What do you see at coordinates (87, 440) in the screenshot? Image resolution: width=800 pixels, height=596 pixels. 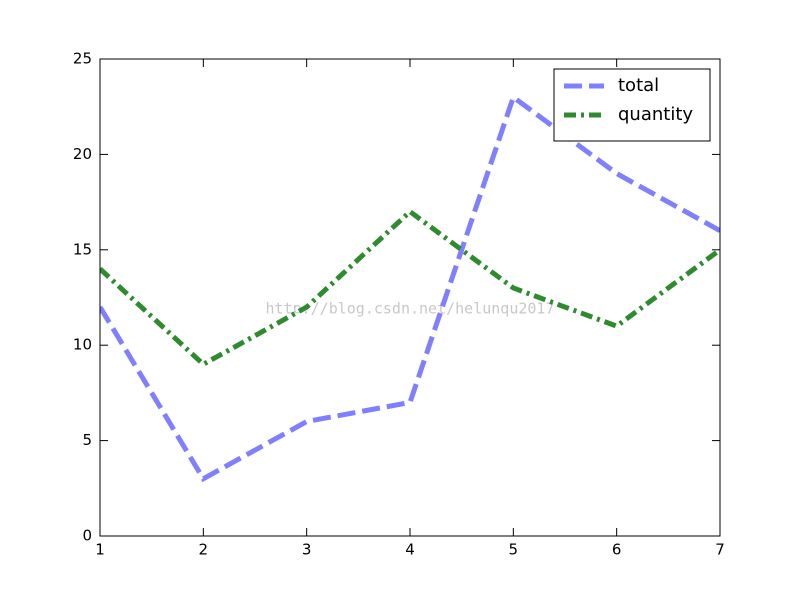 I see `y-tick-label: 5` at bounding box center [87, 440].